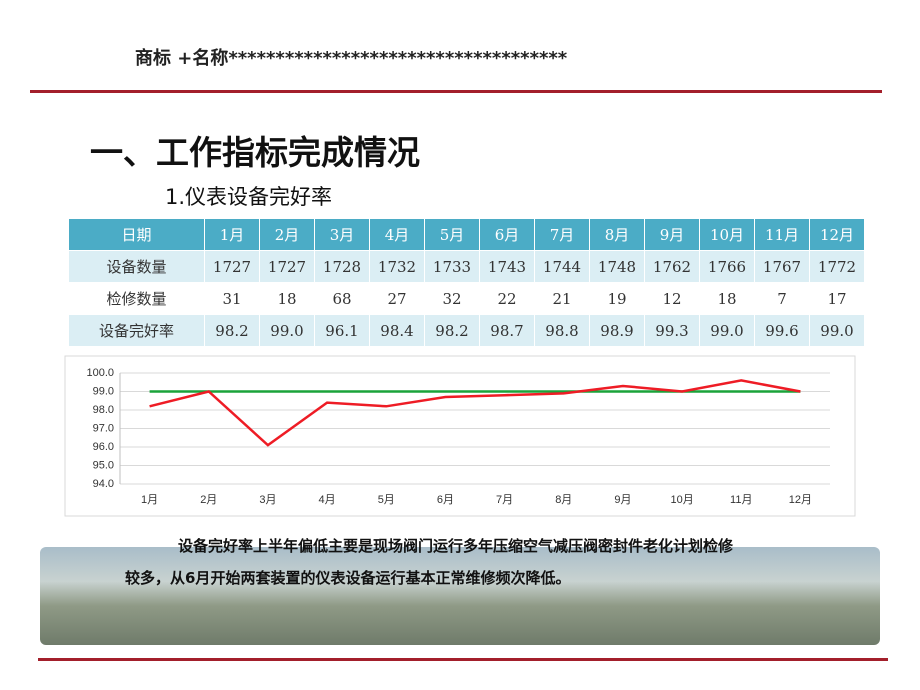 Image resolution: width=920 pixels, height=690 pixels. Describe the element at coordinates (103, 484) in the screenshot. I see `y-tick-label: 94.0` at that location.